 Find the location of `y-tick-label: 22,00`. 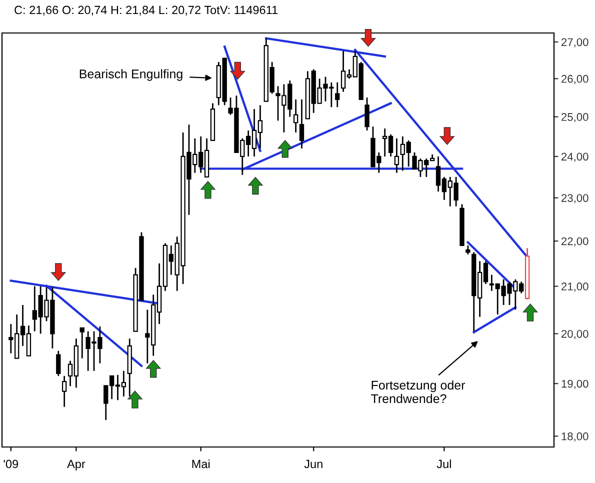

y-tick-label: 22,00 is located at coordinates (575, 241).